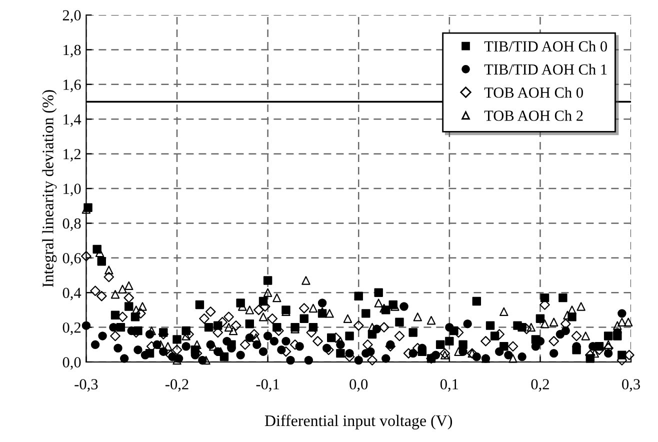  What do you see at coordinates (358, 422) in the screenshot?
I see `x-axis-title: Differential input voltage (V)` at bounding box center [358, 422].